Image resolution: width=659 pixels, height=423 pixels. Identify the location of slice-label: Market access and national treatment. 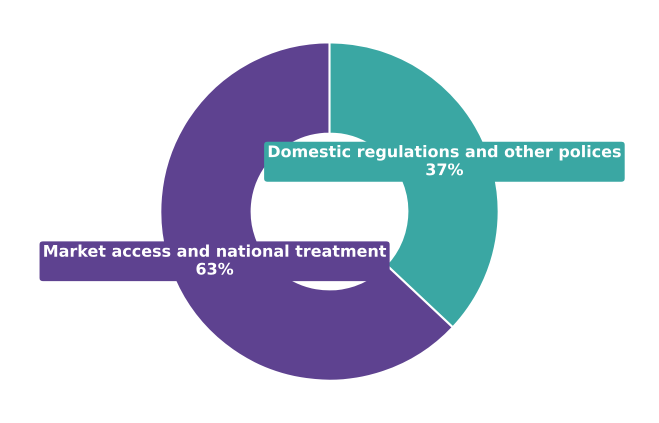
(215, 250).